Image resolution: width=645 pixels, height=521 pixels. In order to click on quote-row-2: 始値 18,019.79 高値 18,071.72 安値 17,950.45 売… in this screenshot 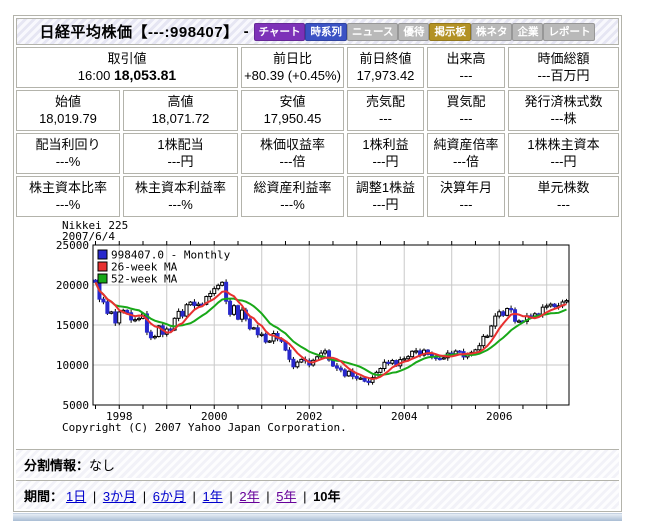, I will do `click(317, 110)`.